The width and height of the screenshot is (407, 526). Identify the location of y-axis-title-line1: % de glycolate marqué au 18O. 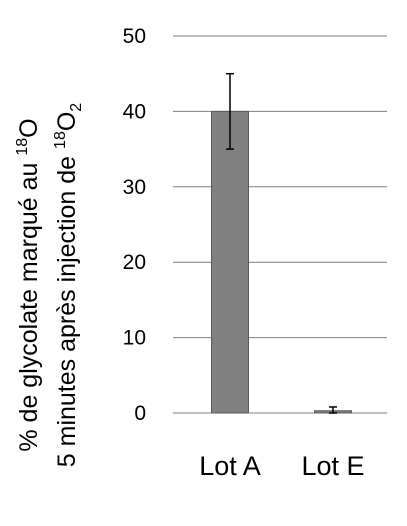
(28, 284).